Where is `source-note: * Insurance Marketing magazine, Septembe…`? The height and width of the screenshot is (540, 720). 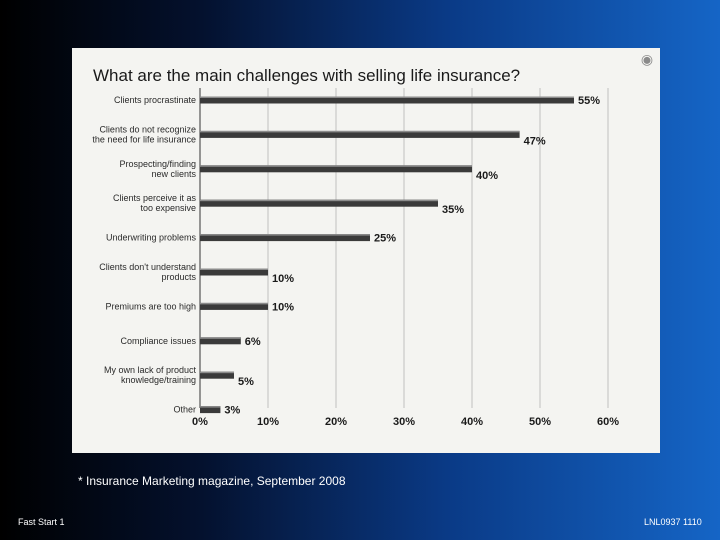 source-note: * Insurance Marketing magazine, Septembe… is located at coordinates (212, 481).